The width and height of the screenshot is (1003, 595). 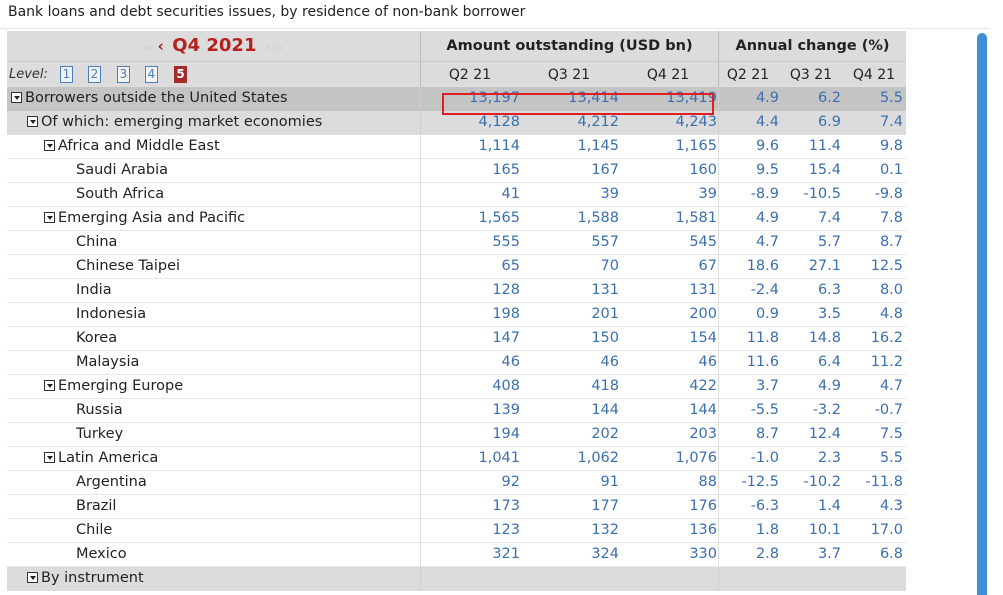 What do you see at coordinates (123, 74) in the screenshot?
I see `level-button-3: 3` at bounding box center [123, 74].